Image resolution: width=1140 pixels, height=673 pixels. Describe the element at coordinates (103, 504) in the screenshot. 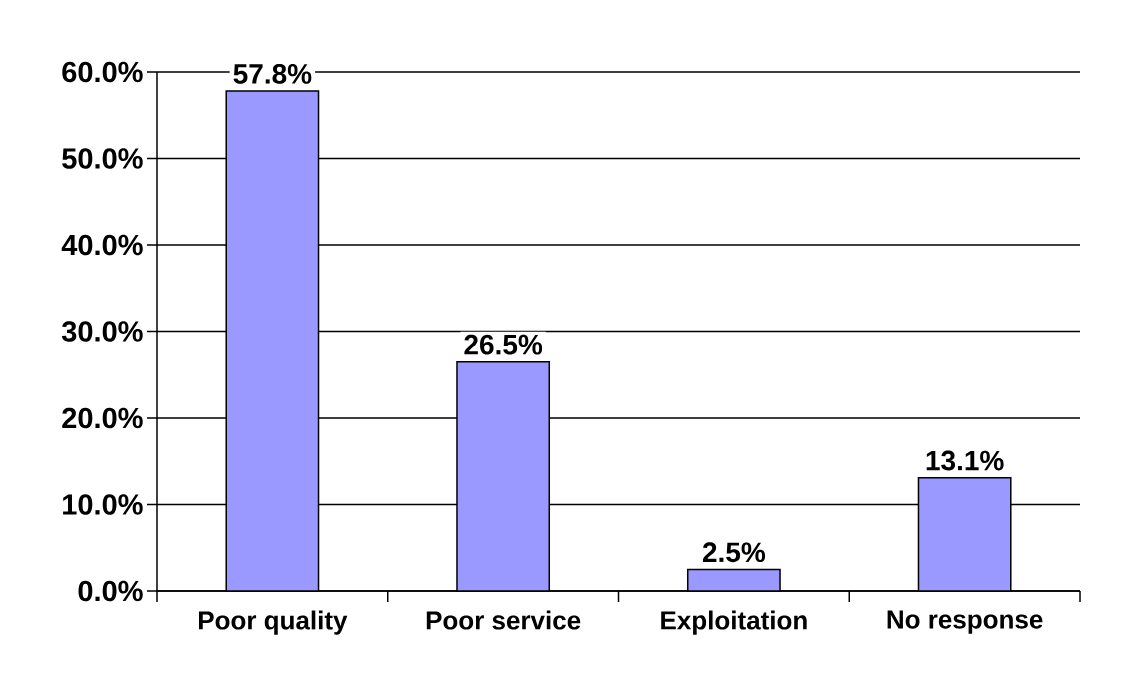

I see `y-tick-label: 10.0%` at that location.